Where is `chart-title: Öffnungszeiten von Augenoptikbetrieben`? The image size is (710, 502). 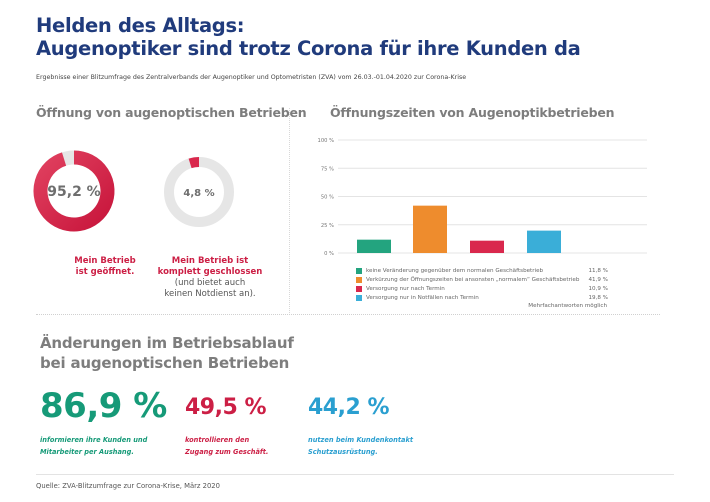 chart-title: Öffnungszeiten von Augenoptikbetrieben is located at coordinates (472, 112).